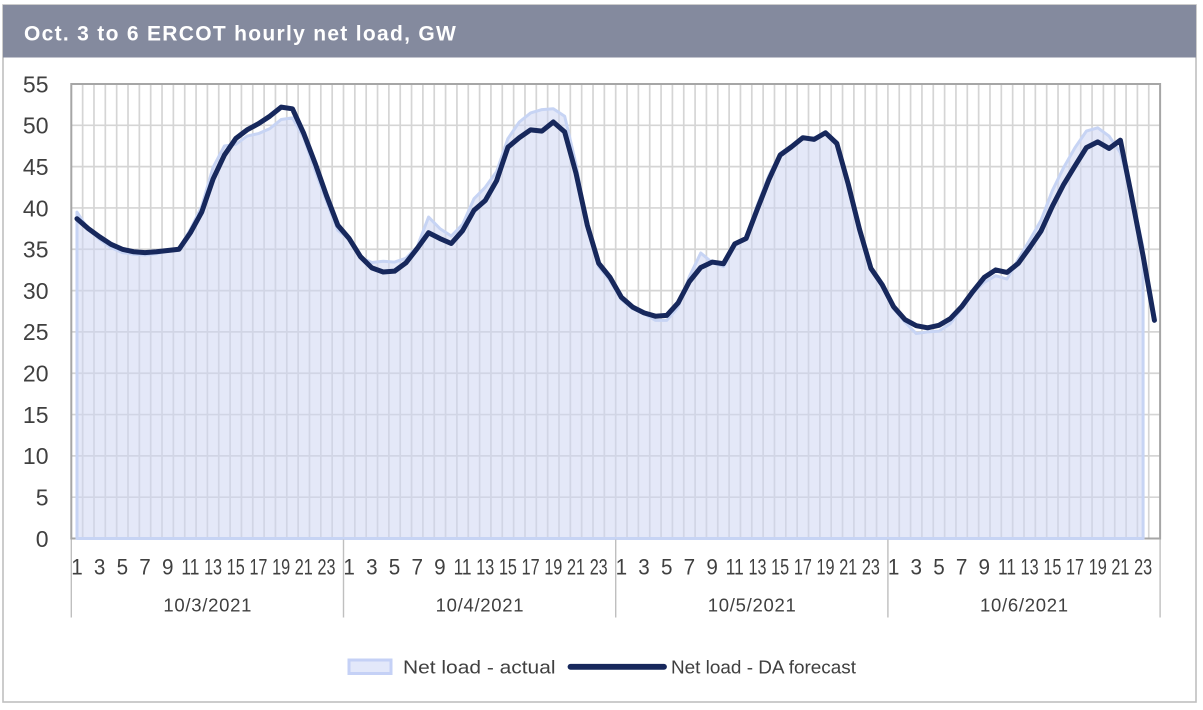  What do you see at coordinates (240, 34) in the screenshot?
I see `svg-text:Oct. 3 to 6 ERCOT hourly net l: Oct. 3 to 6 ERCOT hourly net load, GW` at bounding box center [240, 34].